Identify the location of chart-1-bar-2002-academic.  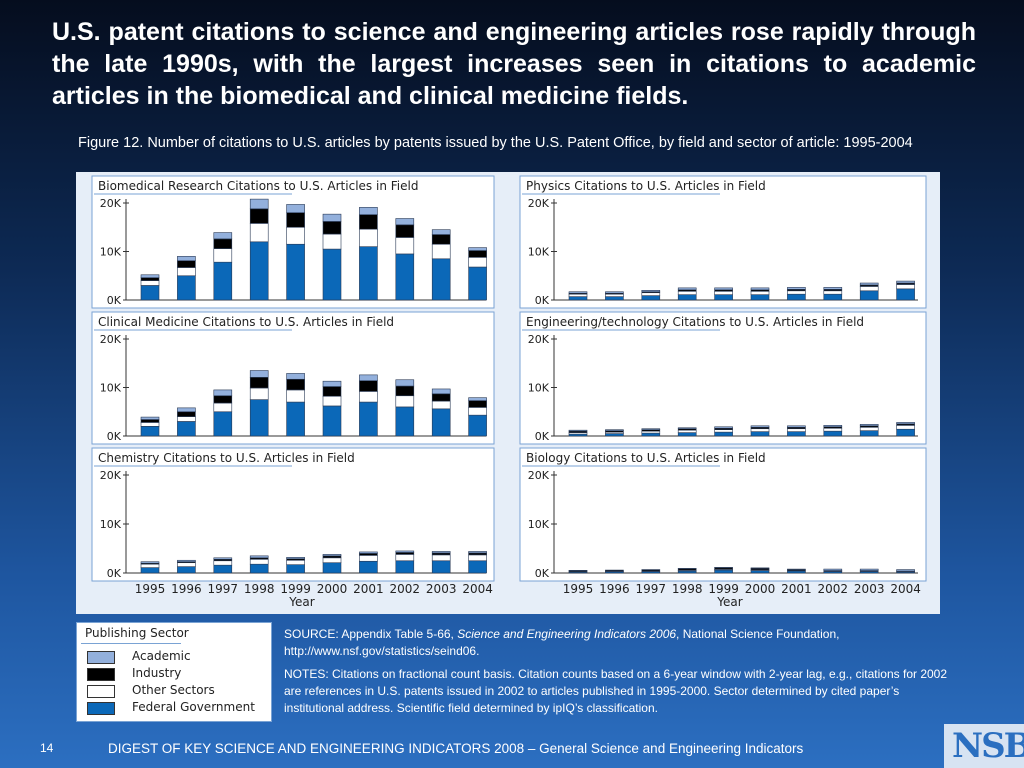
(405, 222).